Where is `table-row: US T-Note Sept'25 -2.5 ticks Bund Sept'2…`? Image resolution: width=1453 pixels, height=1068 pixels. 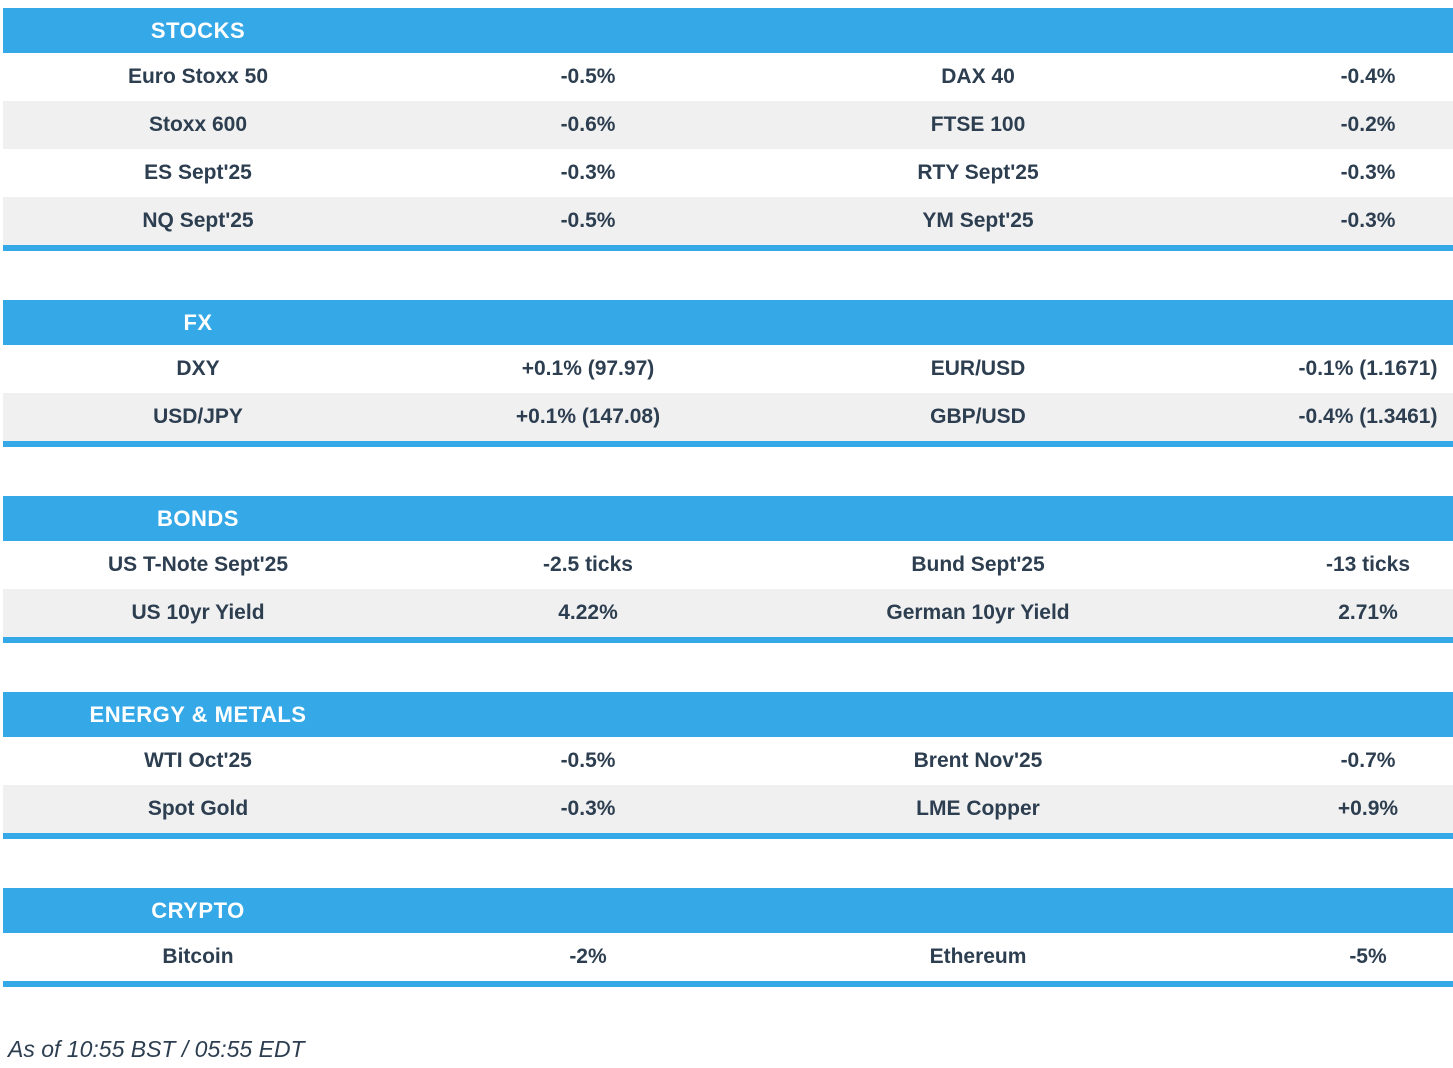 table-row: US T-Note Sept'25 -2.5 ticks Bund Sept'2… is located at coordinates (728, 565).